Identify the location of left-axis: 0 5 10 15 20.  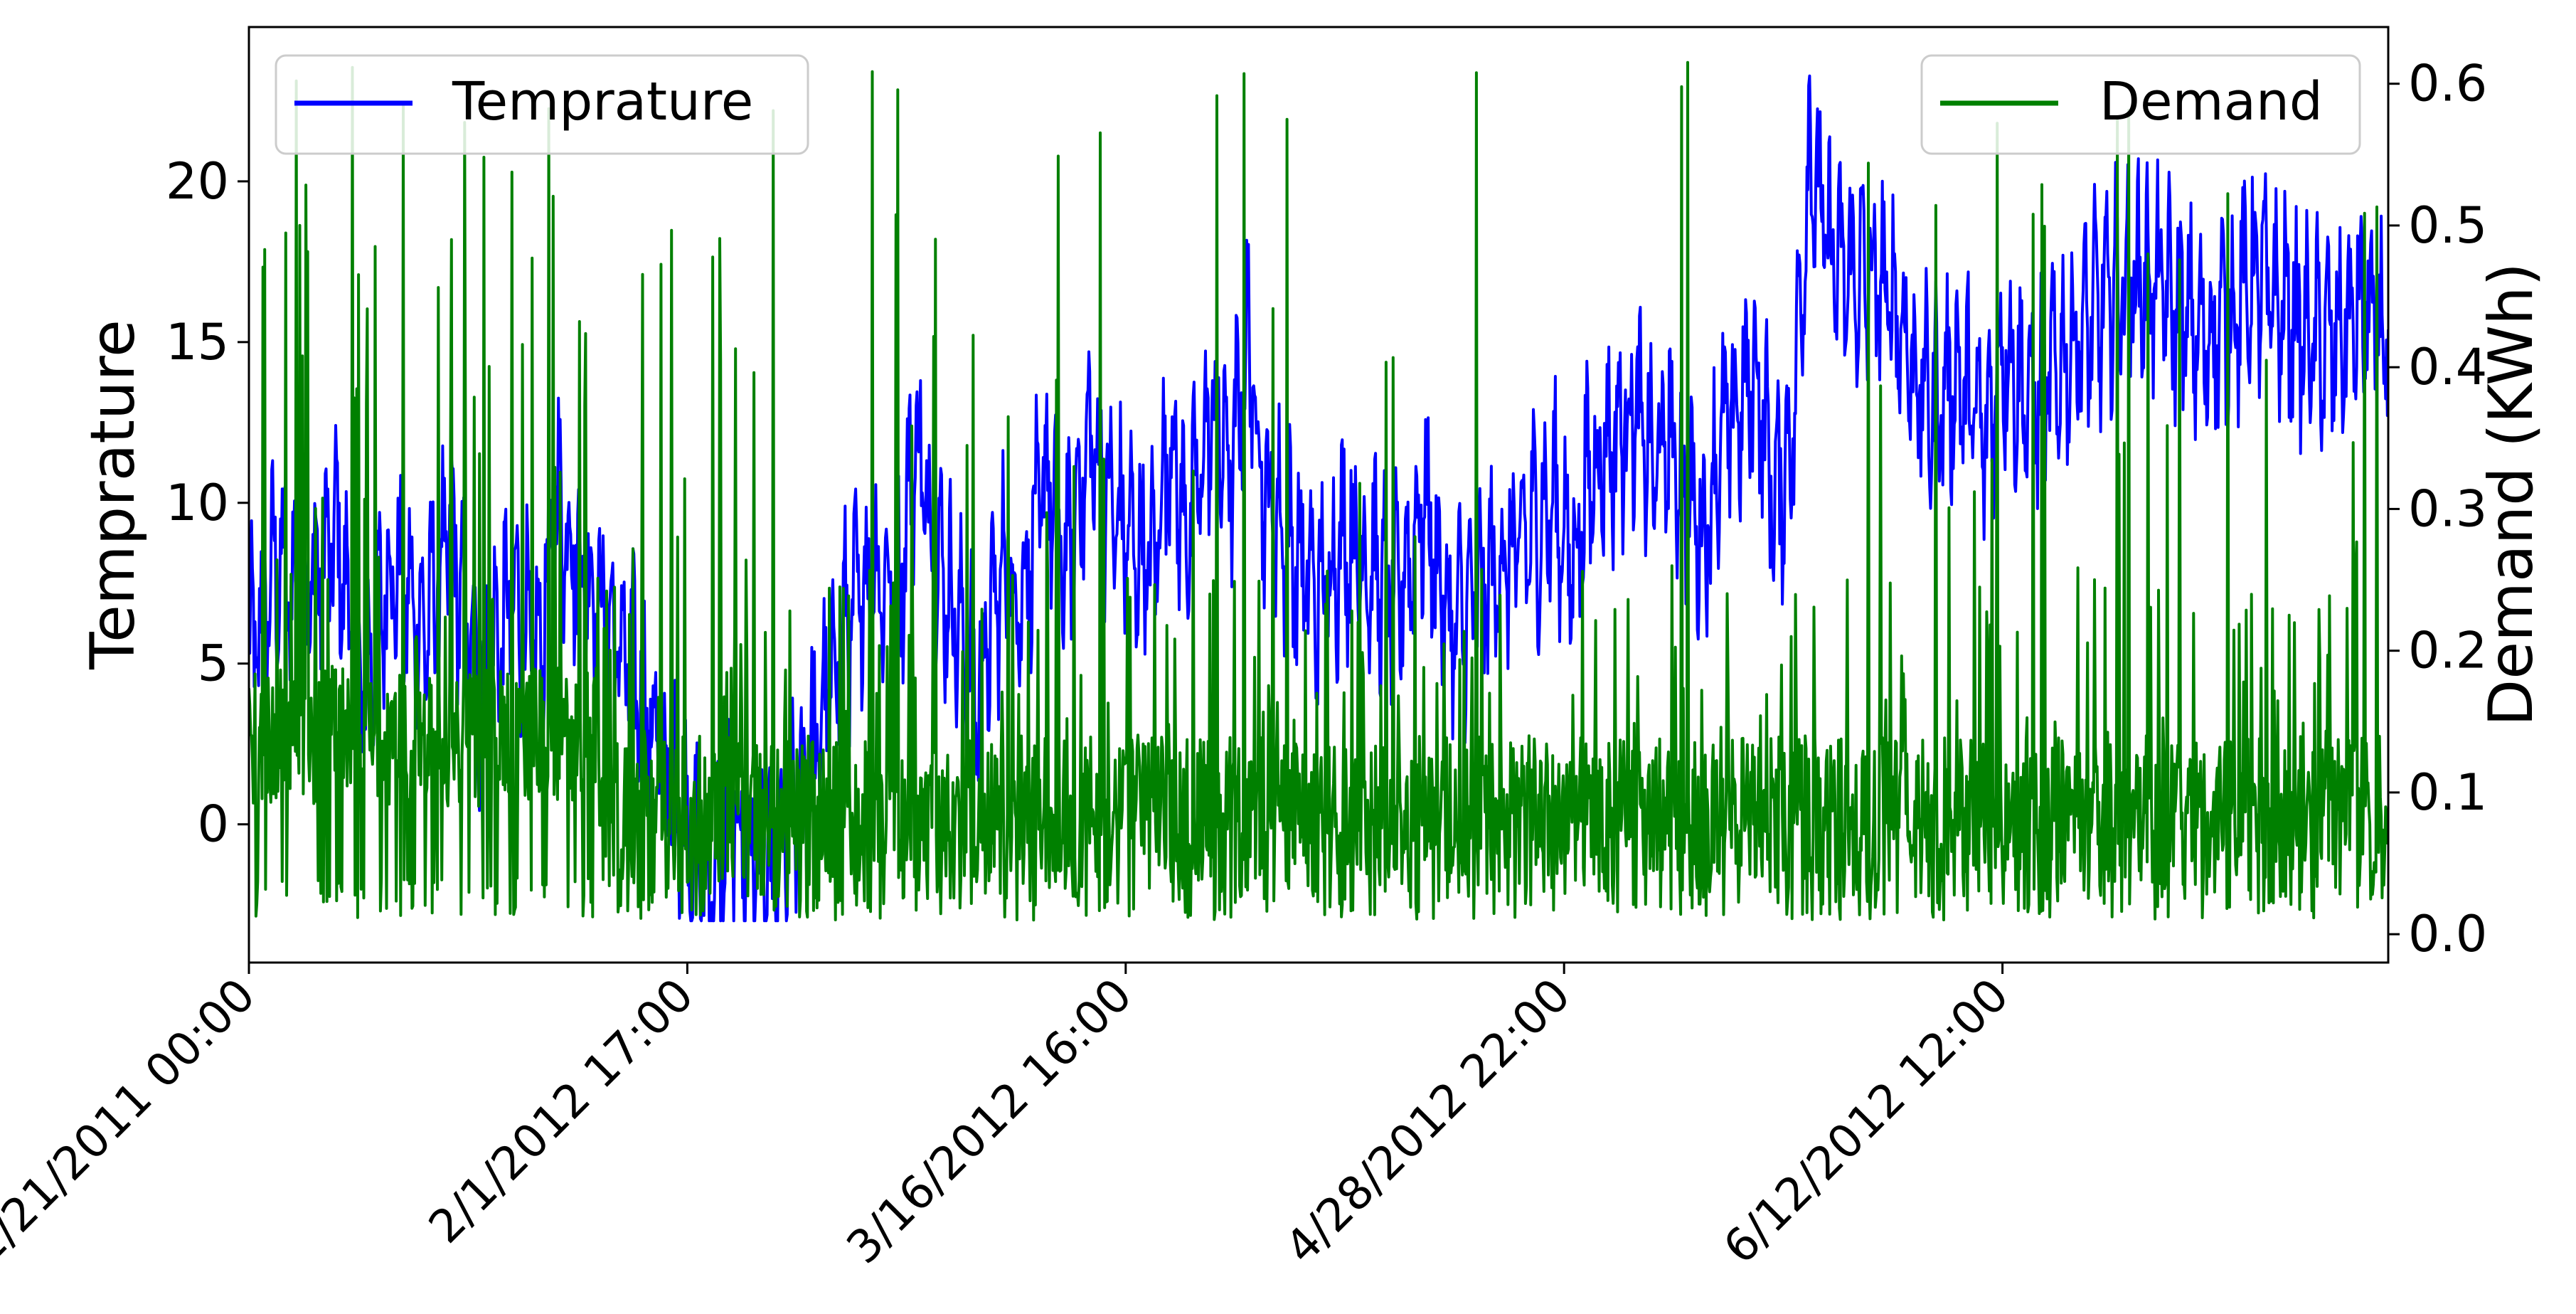
(207, 503).